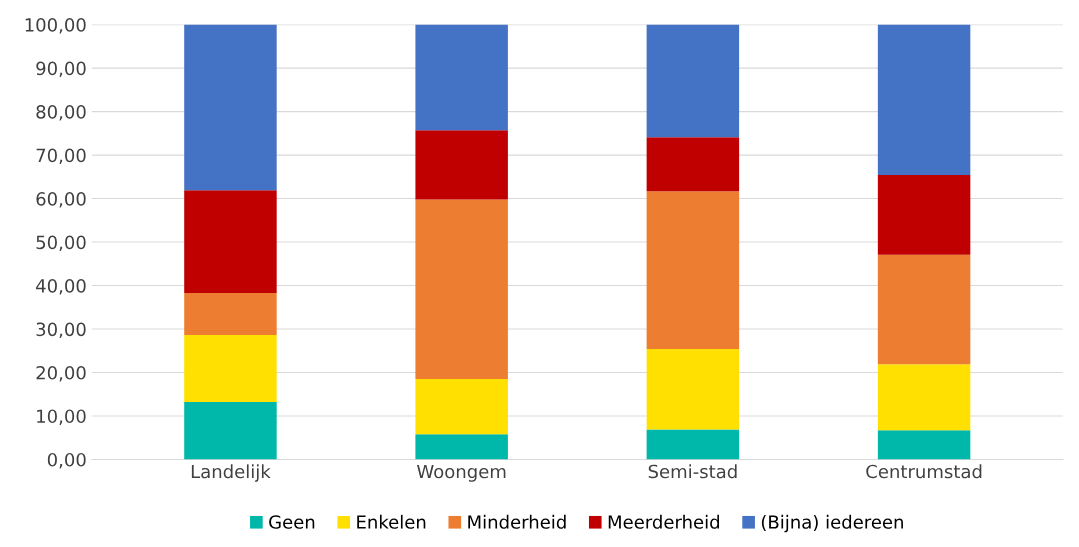 Image resolution: width=1079 pixels, height=547 pixels. I want to click on y-tick-label: 70,00, so click(61, 156).